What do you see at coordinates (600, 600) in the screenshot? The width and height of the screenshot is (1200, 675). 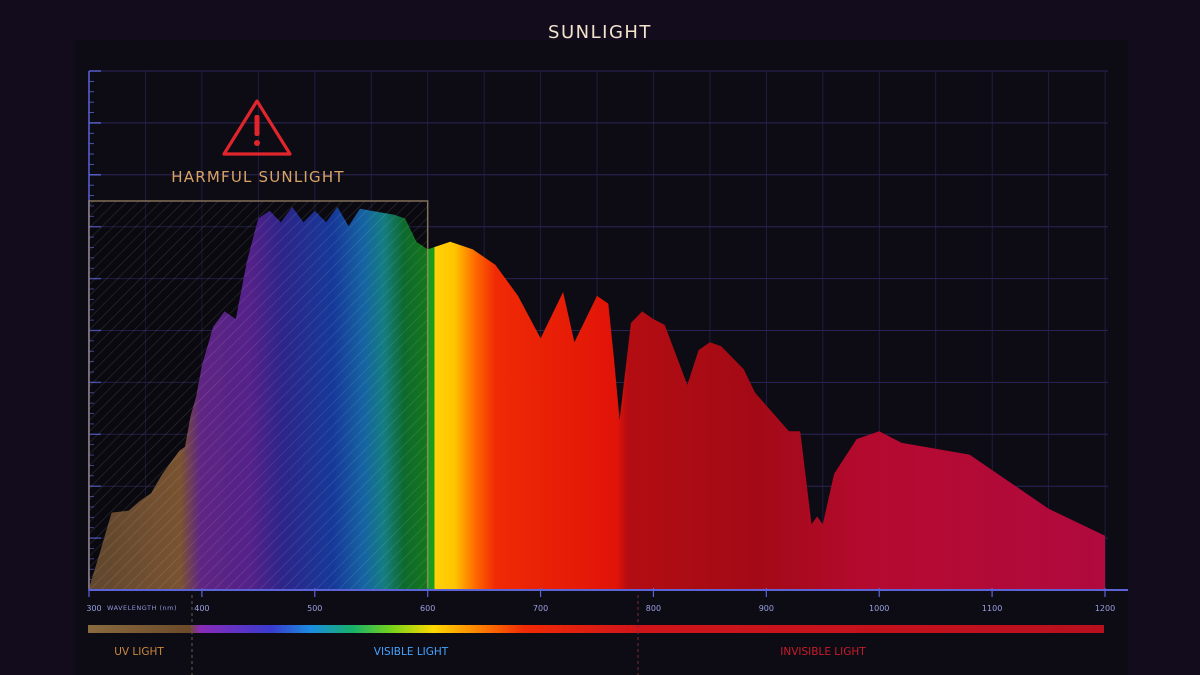 I see `x-axis-ticks: 300 400 500 600 700 800 900 1000 1100 1200` at bounding box center [600, 600].